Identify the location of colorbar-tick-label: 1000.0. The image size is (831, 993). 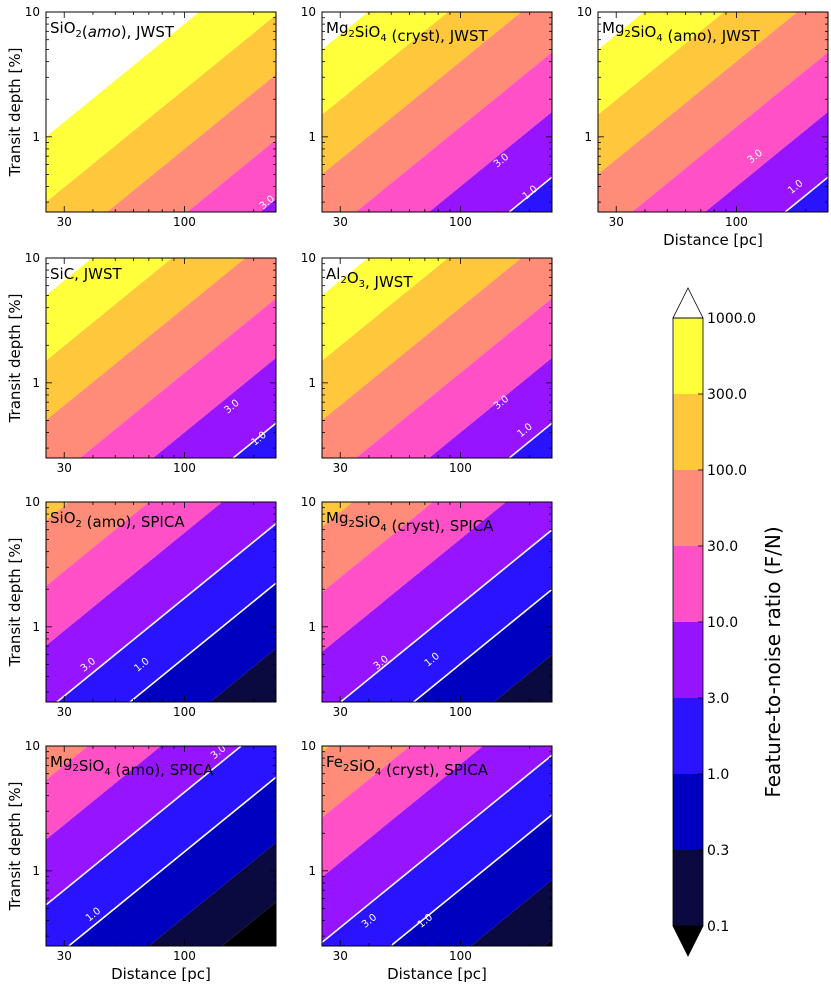
(731, 319).